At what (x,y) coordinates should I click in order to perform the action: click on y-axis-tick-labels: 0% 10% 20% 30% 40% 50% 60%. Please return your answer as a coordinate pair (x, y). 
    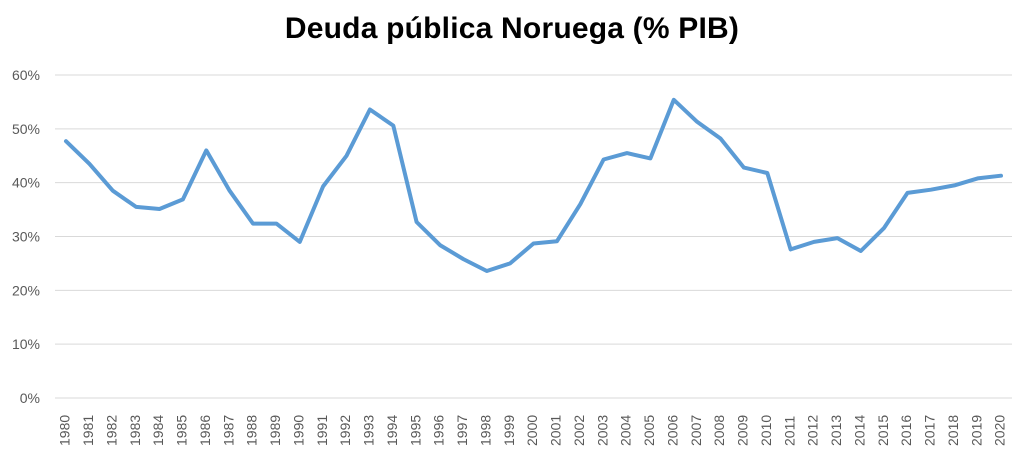
    Looking at the image, I should click on (26, 236).